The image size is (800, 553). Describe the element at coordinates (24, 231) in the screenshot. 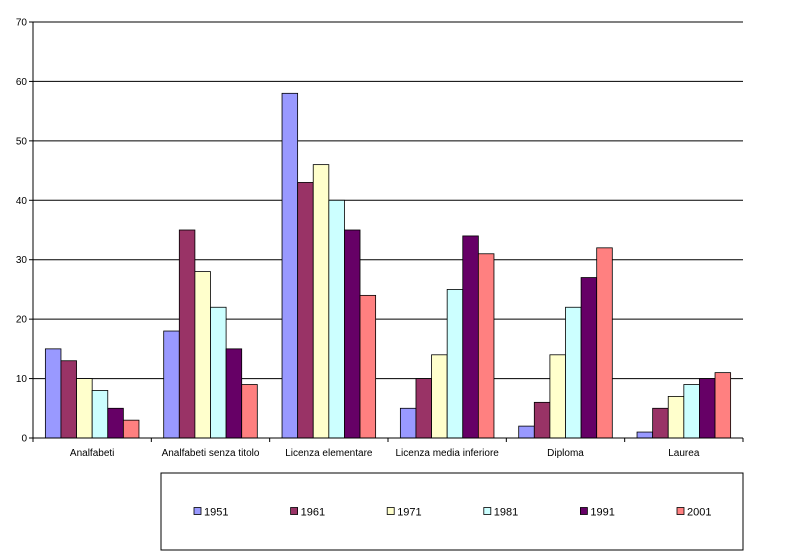

I see `y-axis-ticks: 0 10 20 30 40 50 60 70` at that location.